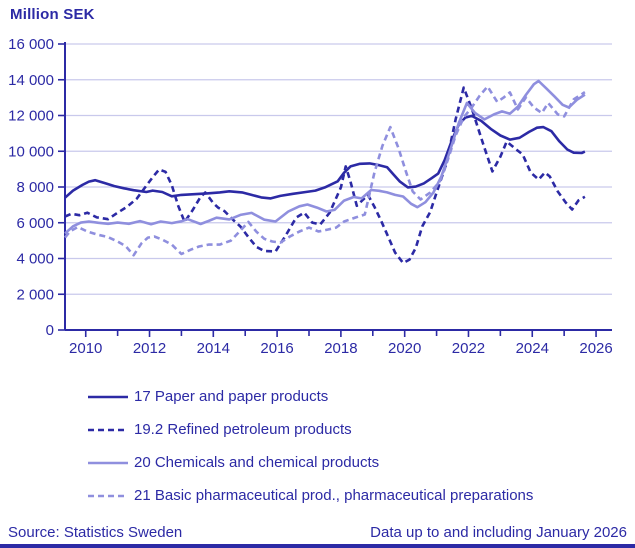 Image resolution: width=635 pixels, height=548 pixels. I want to click on legend-item-2: 19.2 Refined petroleum products, so click(310, 429).